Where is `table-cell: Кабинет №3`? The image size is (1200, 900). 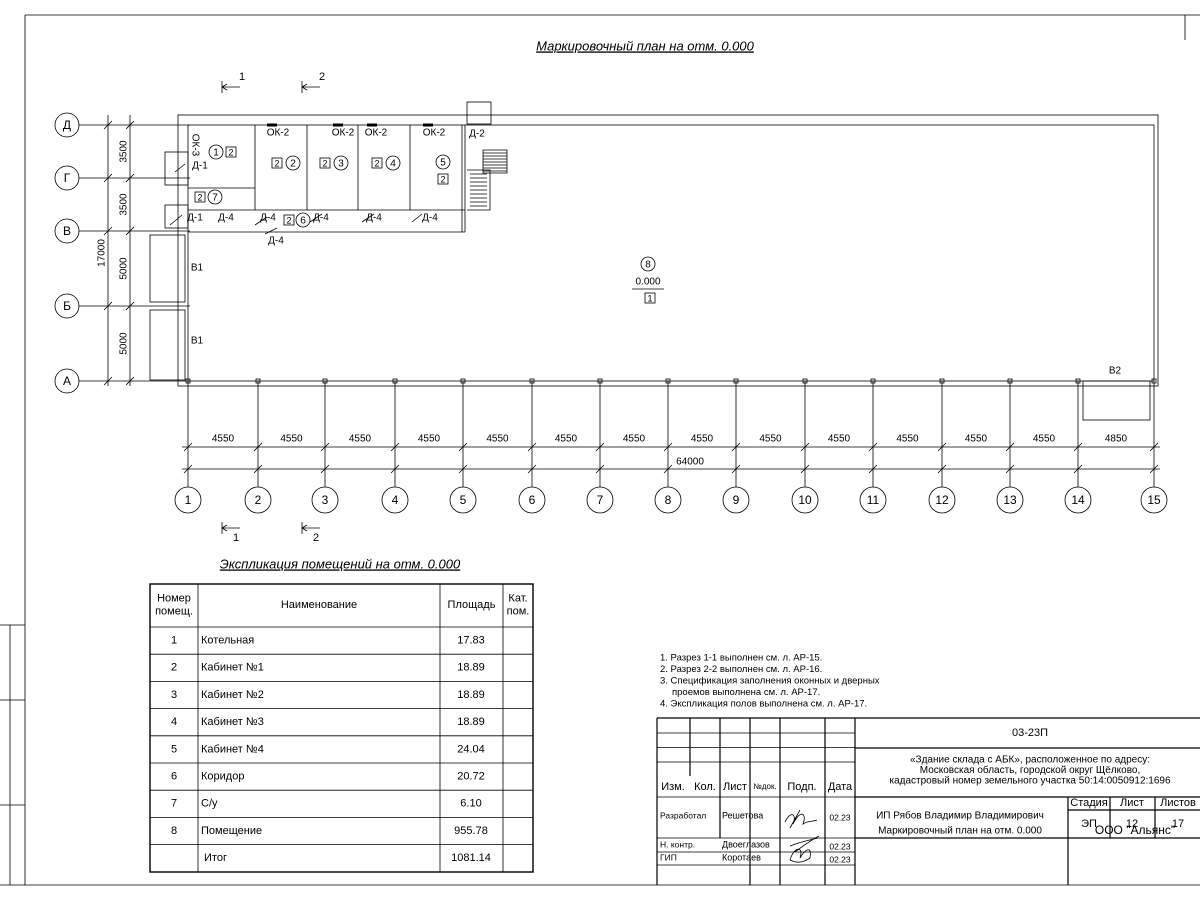
table-cell: Кабинет №3 is located at coordinates (232, 722).